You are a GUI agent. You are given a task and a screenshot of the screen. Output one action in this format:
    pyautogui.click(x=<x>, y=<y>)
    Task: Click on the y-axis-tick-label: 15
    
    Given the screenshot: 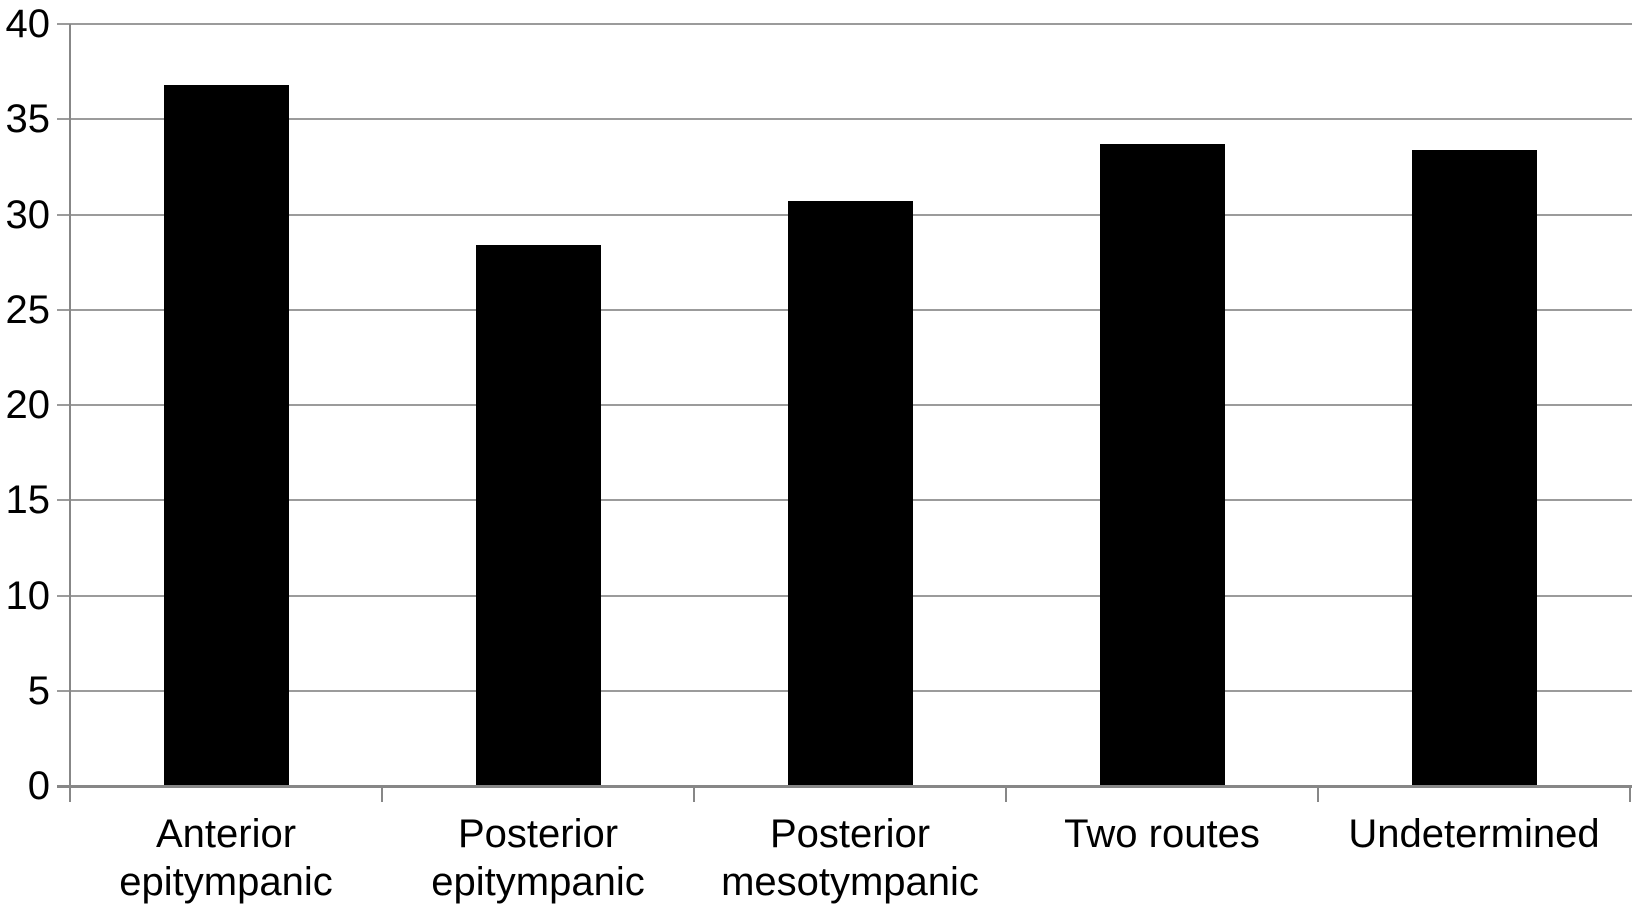 What is the action you would take?
    pyautogui.click(x=28, y=500)
    